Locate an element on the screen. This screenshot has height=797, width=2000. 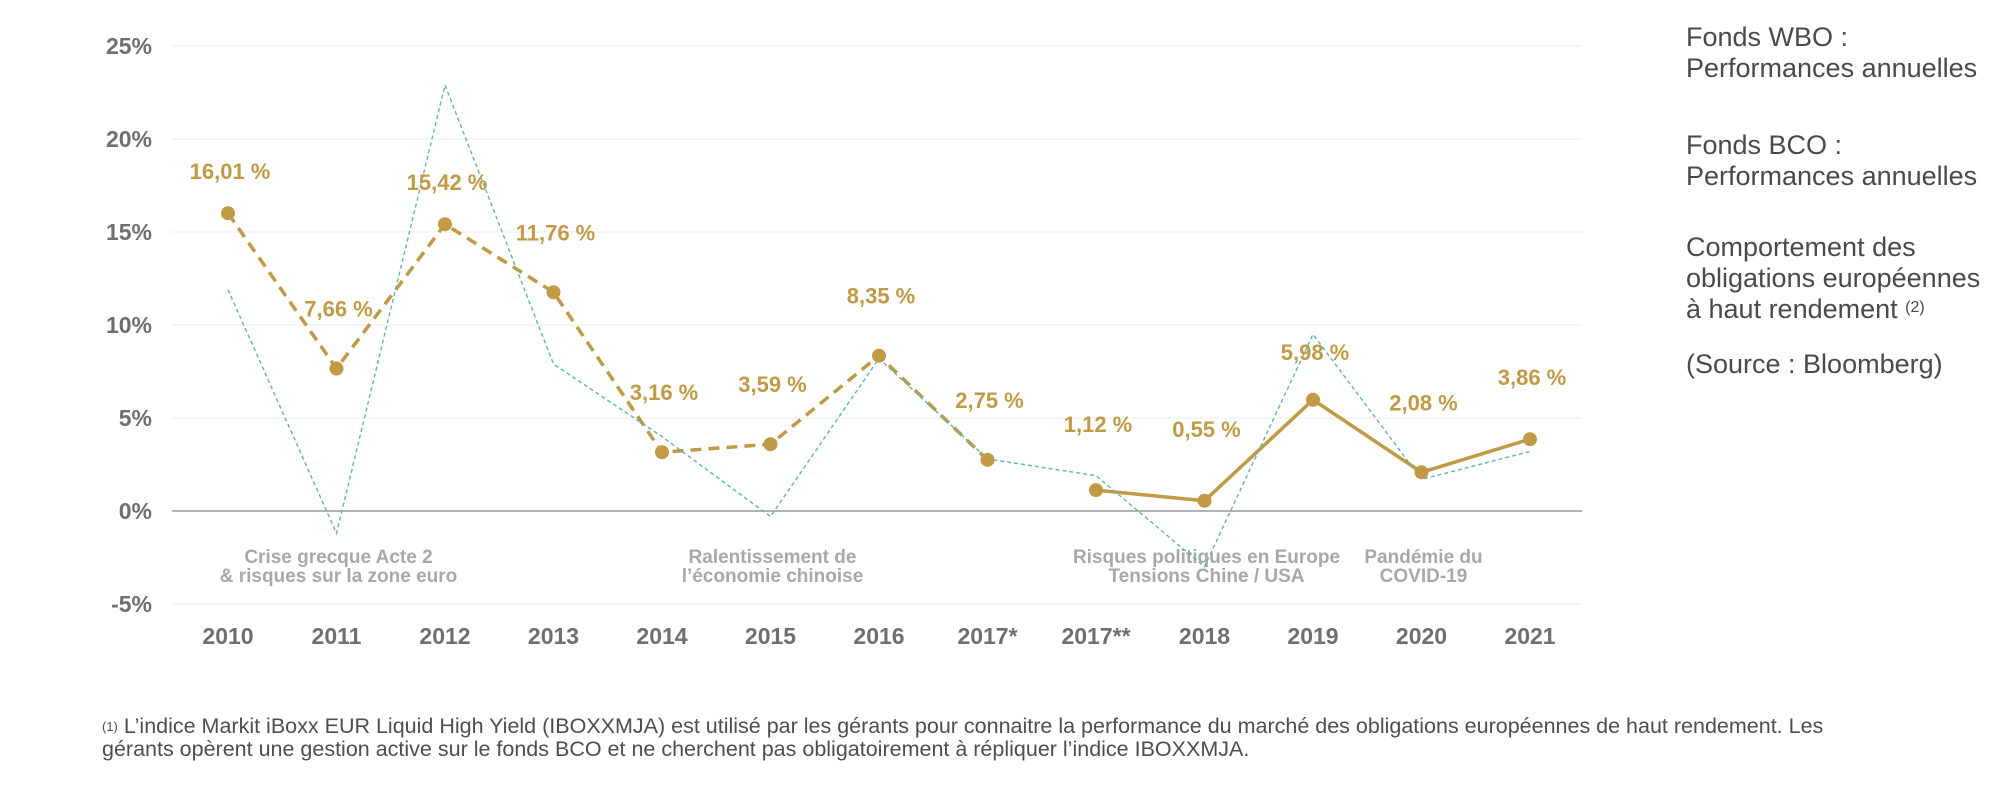
event-annotation: COVID-19 is located at coordinates (1424, 576).